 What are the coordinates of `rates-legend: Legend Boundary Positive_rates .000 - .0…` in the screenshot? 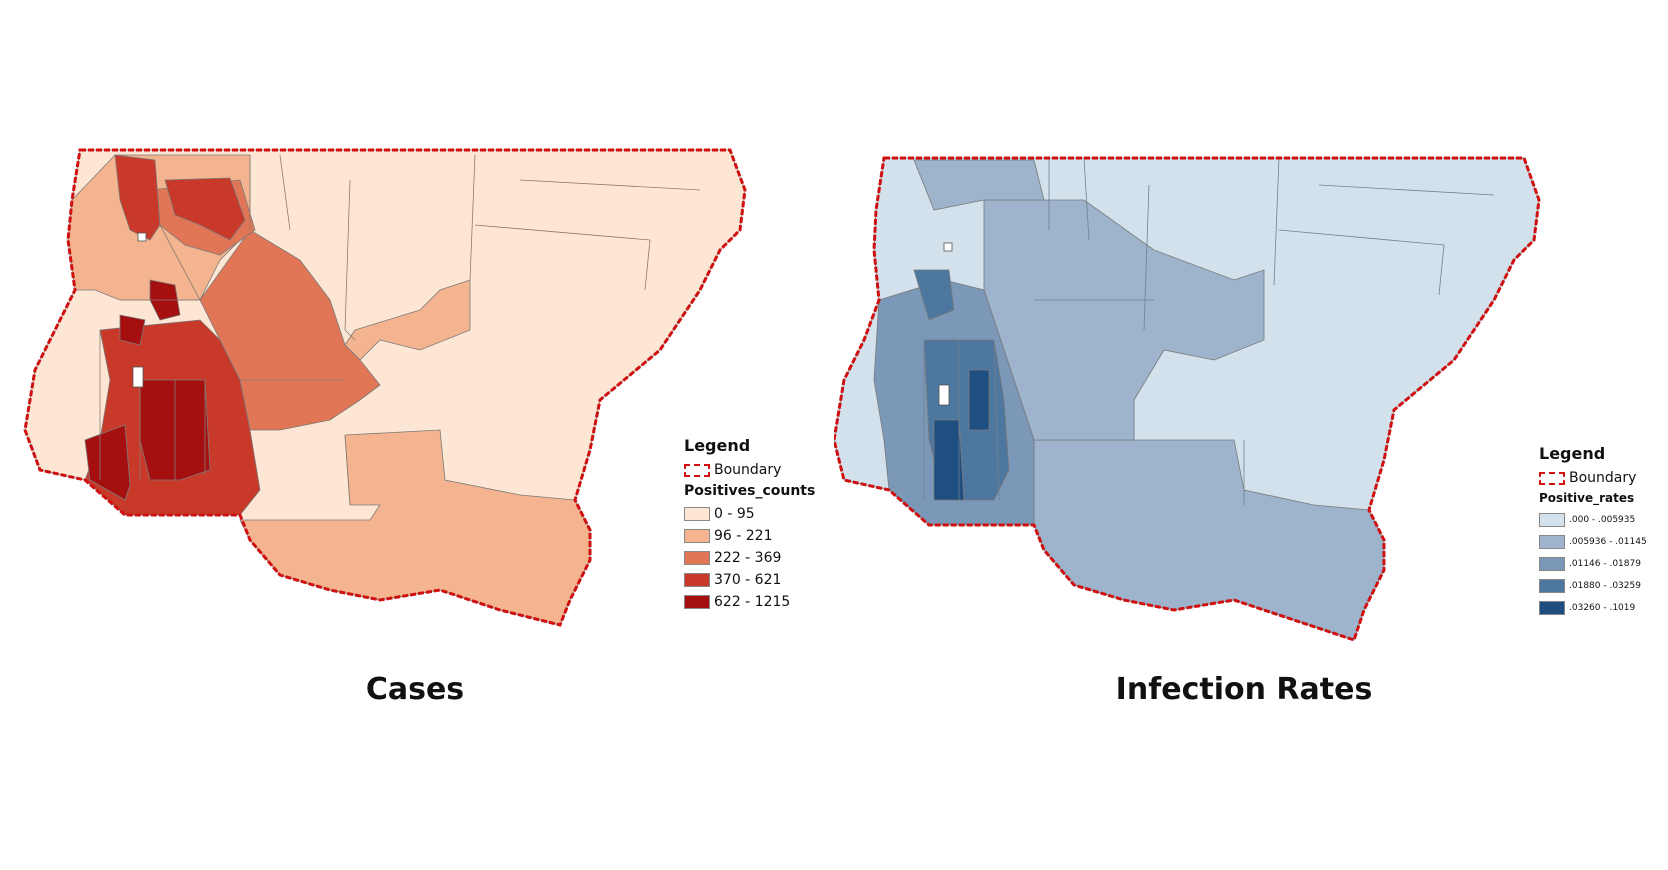 It's located at (1593, 531).